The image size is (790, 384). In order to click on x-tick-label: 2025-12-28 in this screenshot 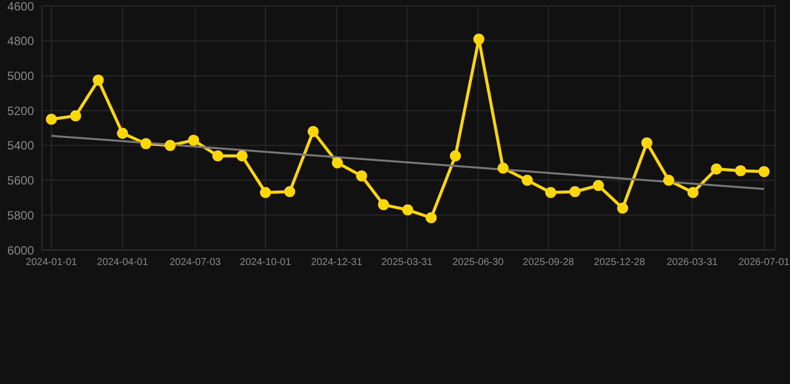, I will do `click(620, 262)`.